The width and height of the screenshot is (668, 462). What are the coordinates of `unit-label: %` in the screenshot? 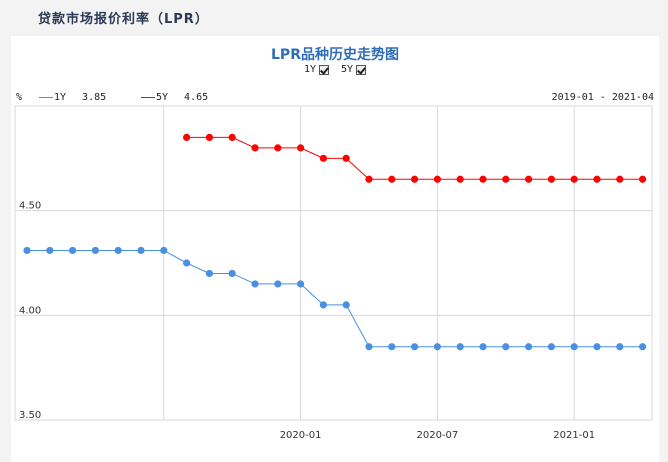 It's located at (19, 97).